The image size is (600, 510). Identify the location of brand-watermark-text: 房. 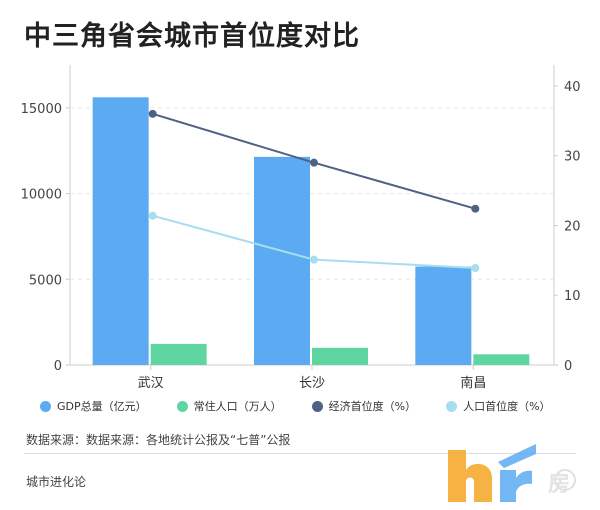
(559, 484).